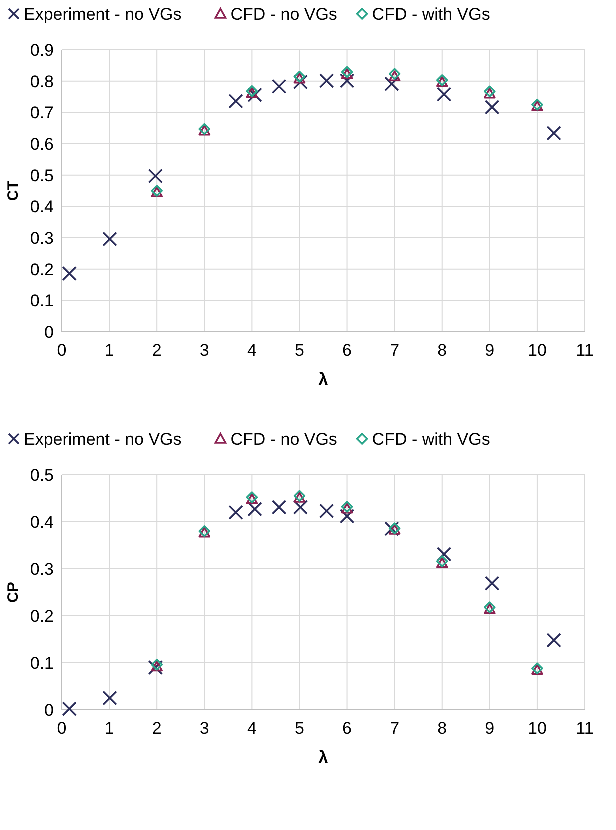  What do you see at coordinates (13, 191) in the screenshot?
I see `y-axis-title: CT` at bounding box center [13, 191].